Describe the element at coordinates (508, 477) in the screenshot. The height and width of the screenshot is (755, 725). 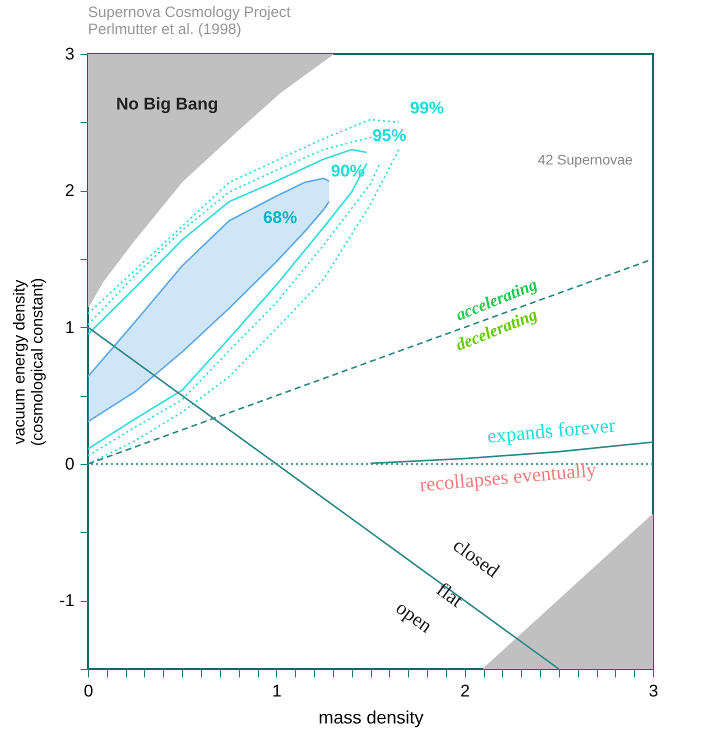
I see `annotation: recollapses eventually` at that location.